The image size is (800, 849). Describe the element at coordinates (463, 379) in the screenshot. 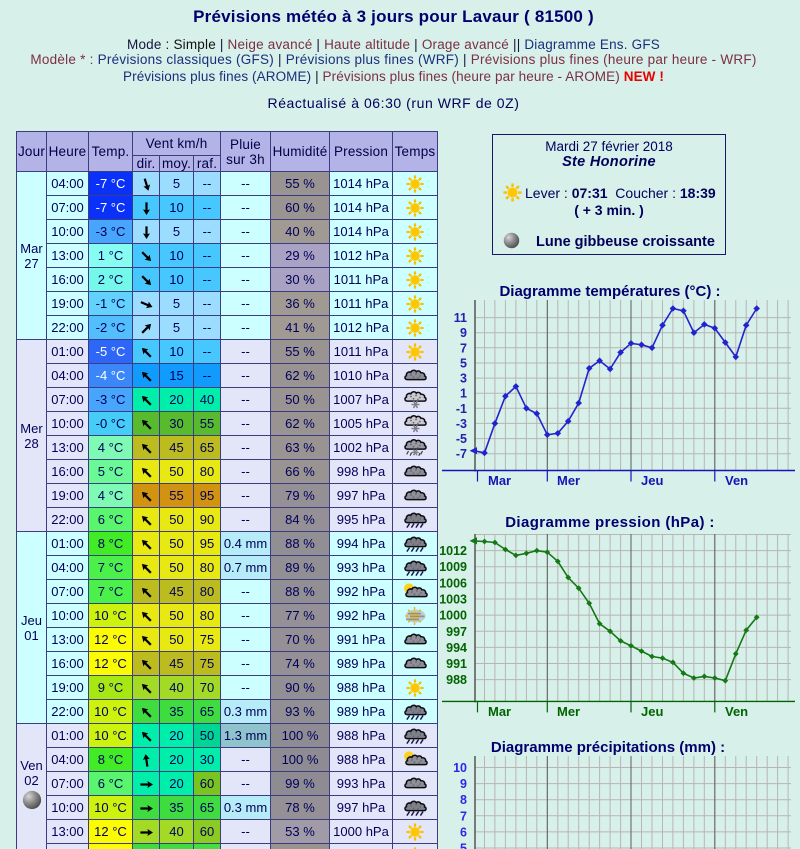

I see `svg-text: 3` at that location.